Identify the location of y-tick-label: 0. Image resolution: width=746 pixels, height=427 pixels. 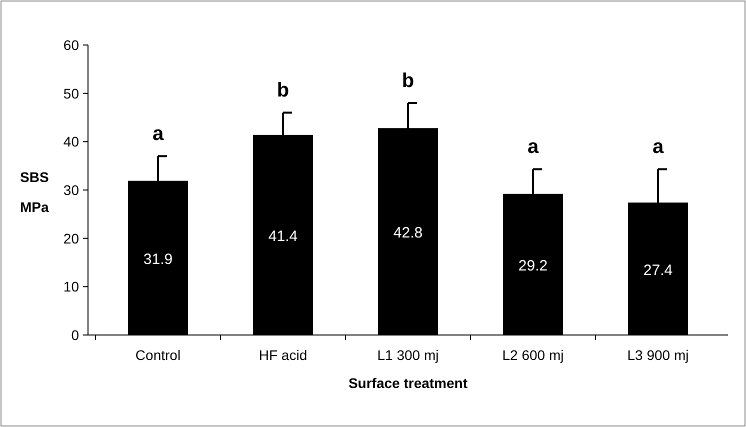
(75, 335).